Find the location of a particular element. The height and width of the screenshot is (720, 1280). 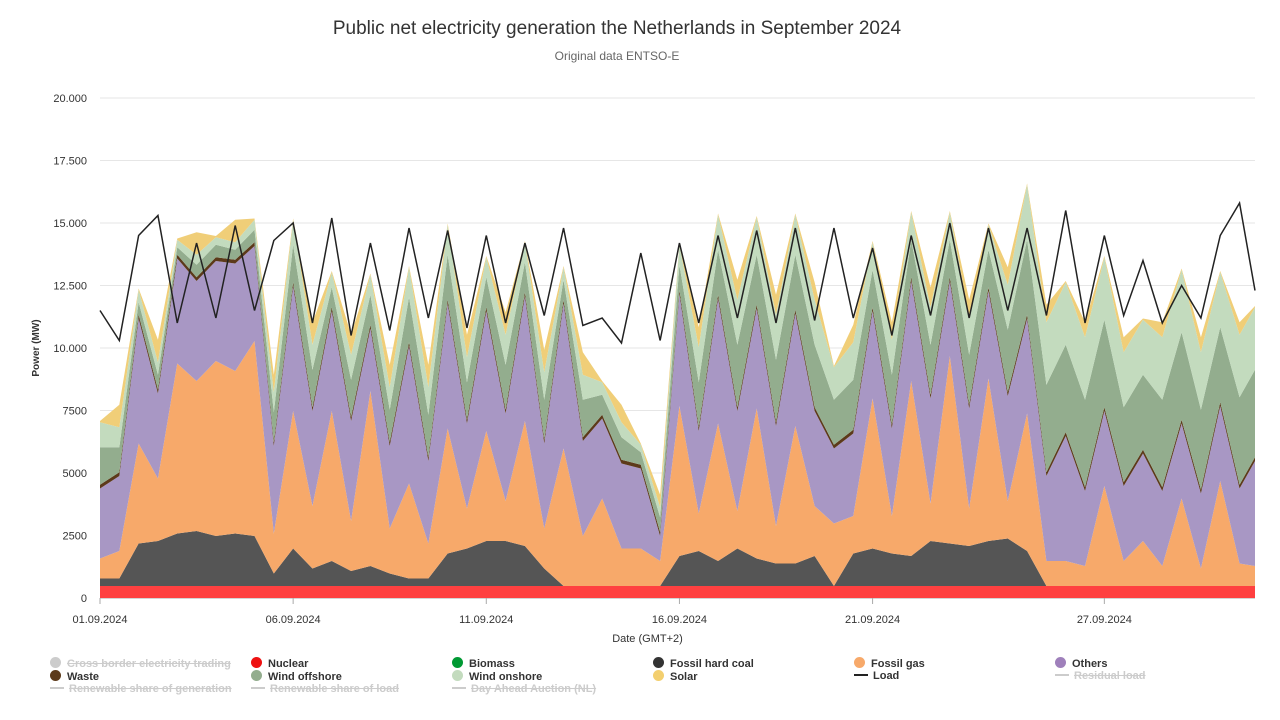

x-tick-label: 01.09.2024 is located at coordinates (99, 620).